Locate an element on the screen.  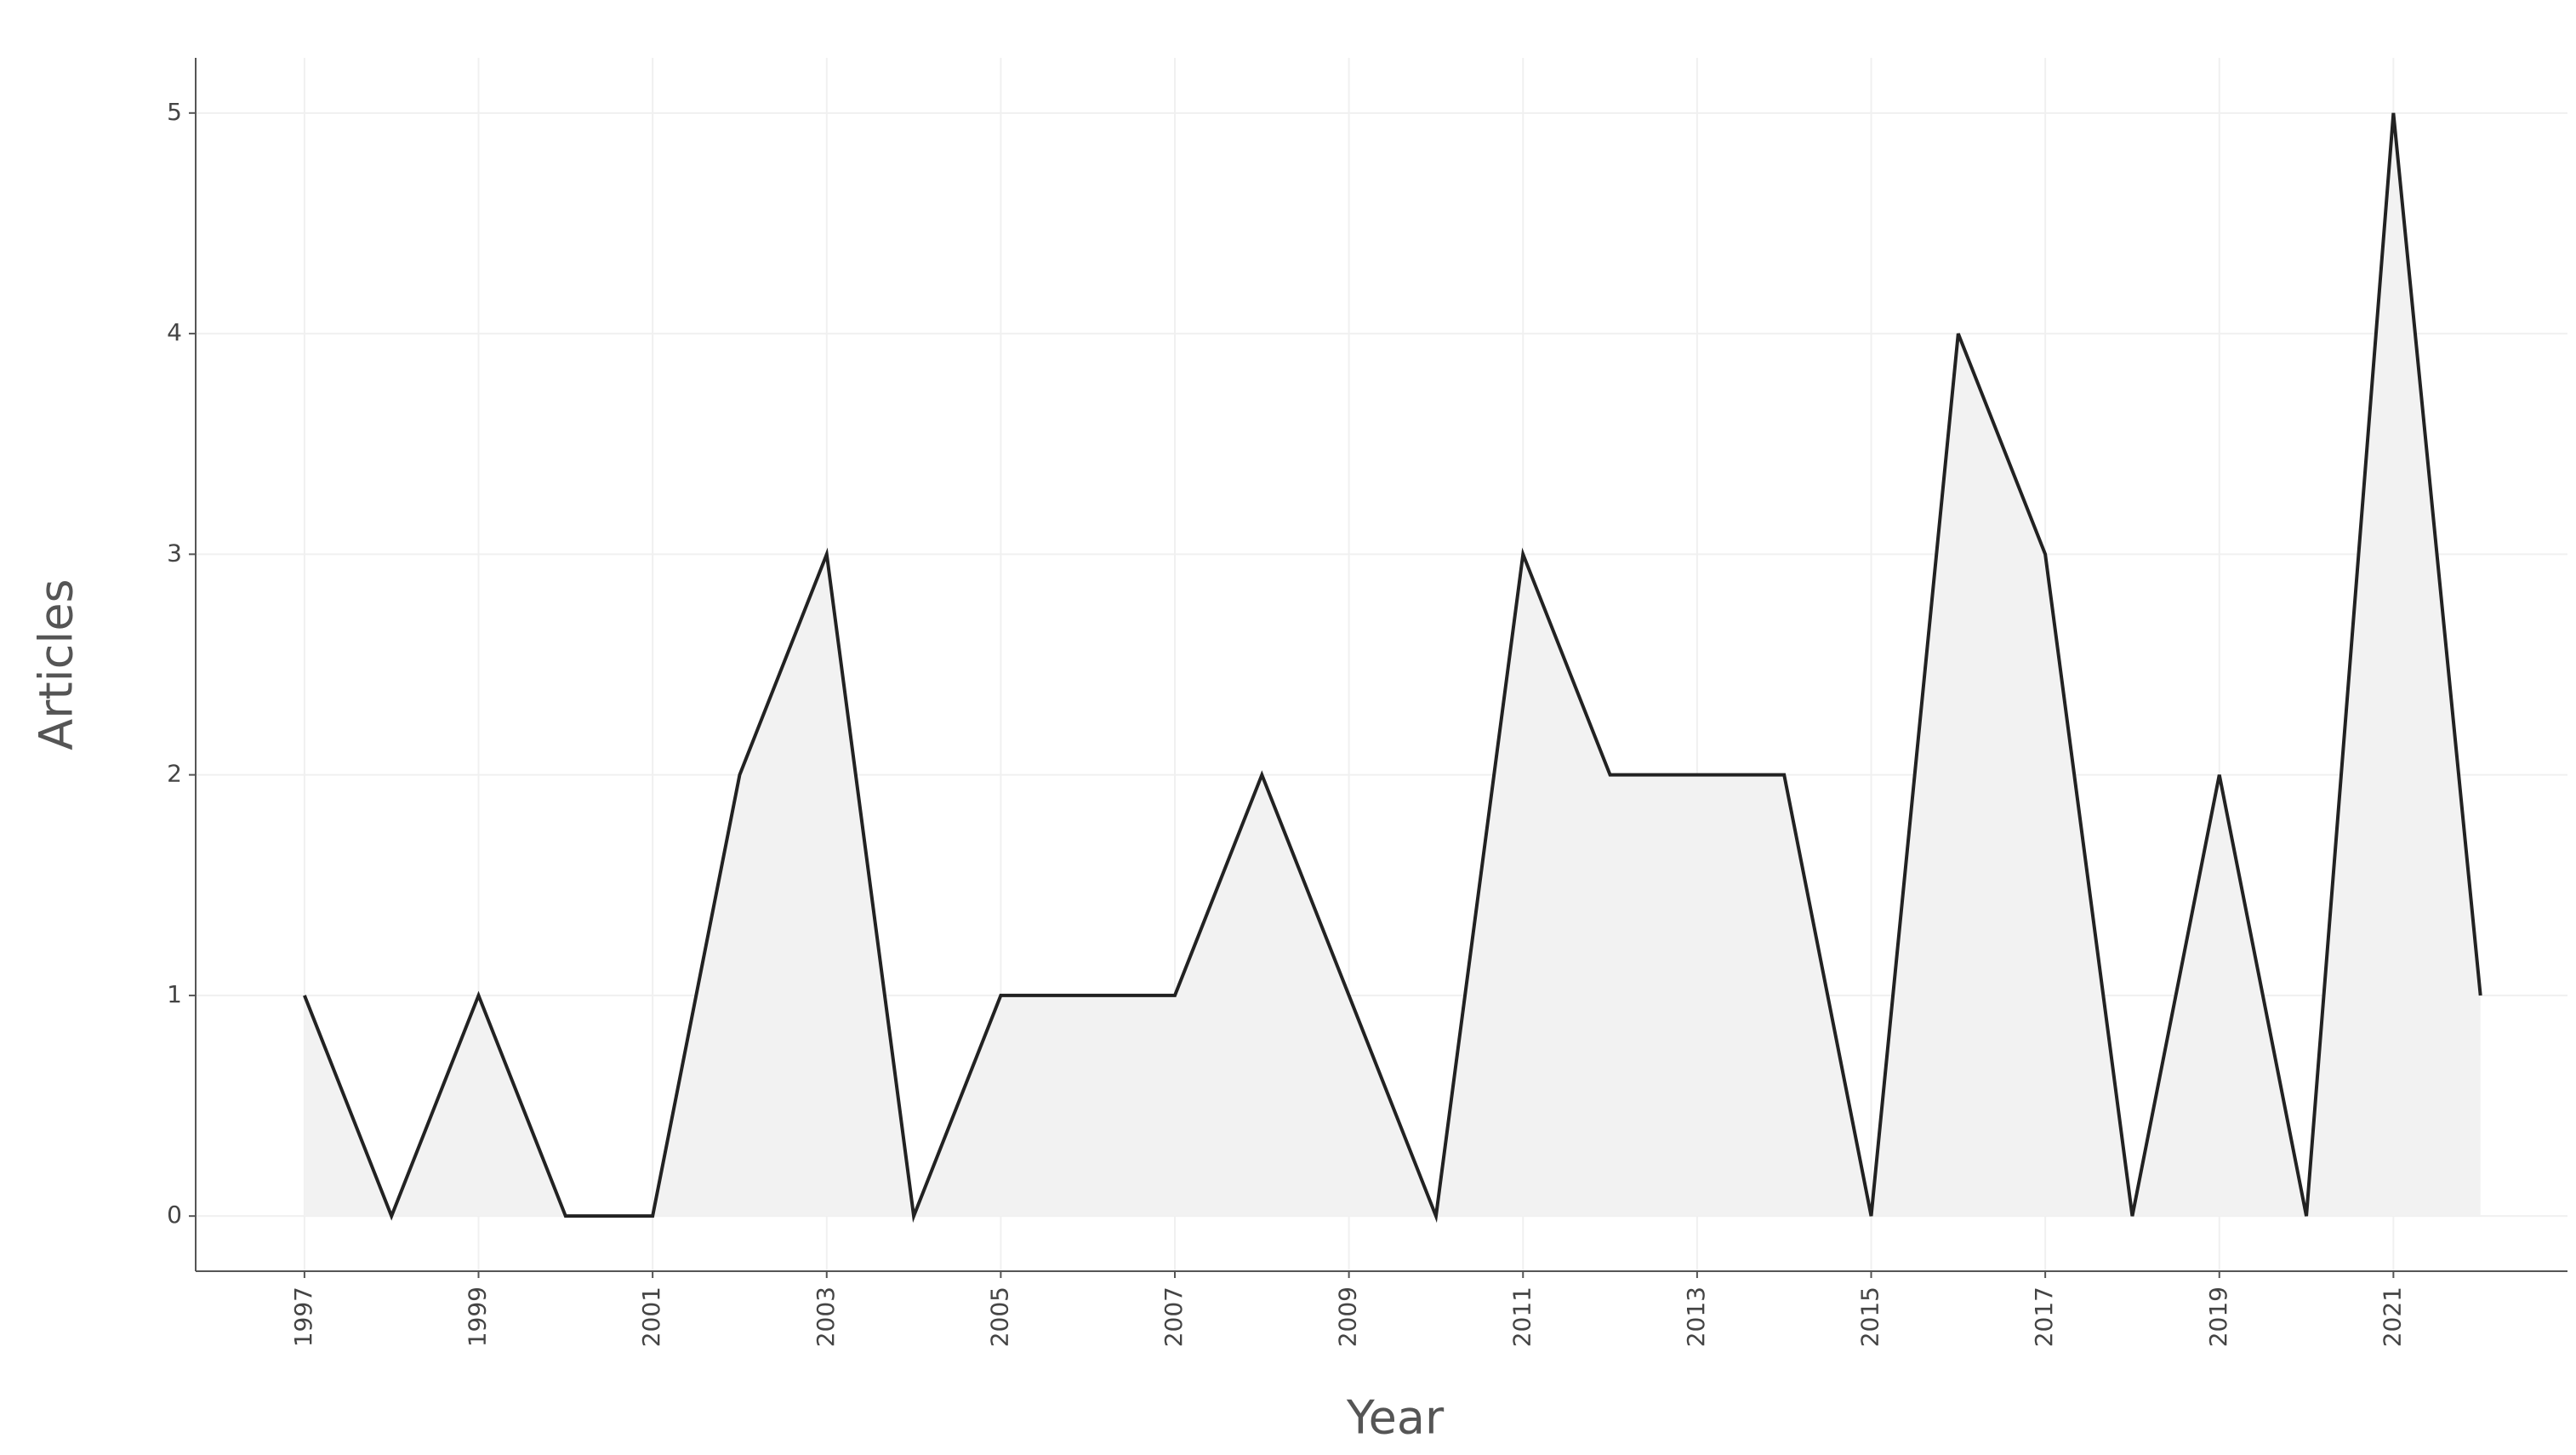
x-tick-label: 1997 is located at coordinates (303, 1317).